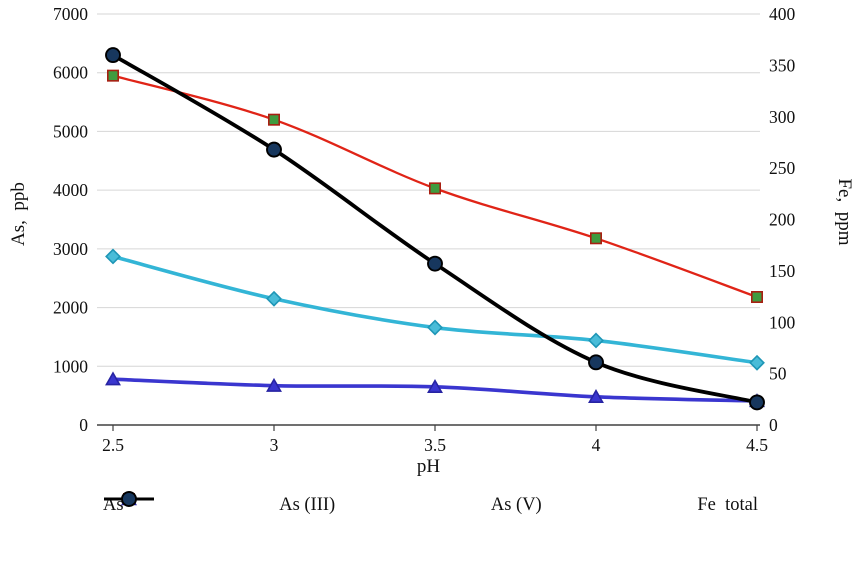  I want to click on legend-label-as-v: As (V), so click(516, 504).